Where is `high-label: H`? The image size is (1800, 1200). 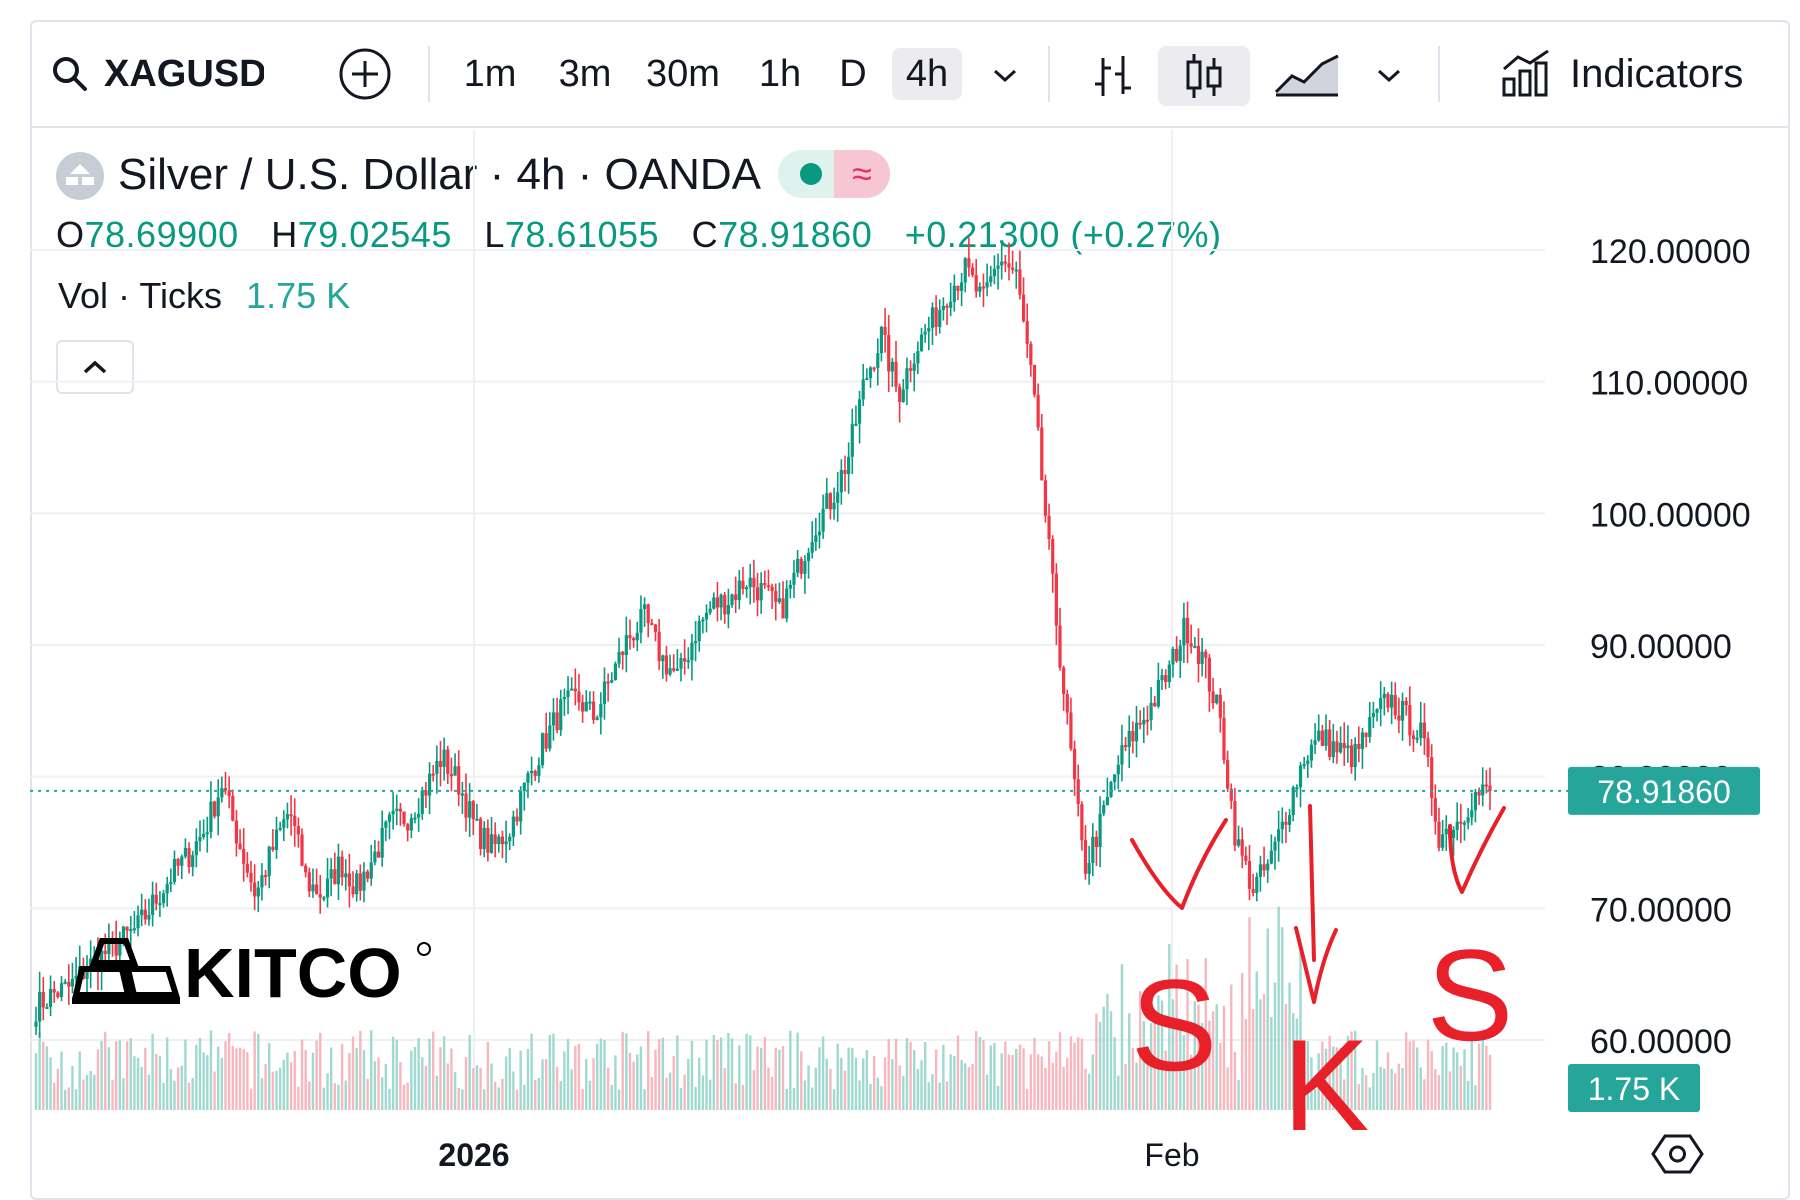
high-label: H is located at coordinates (284, 234).